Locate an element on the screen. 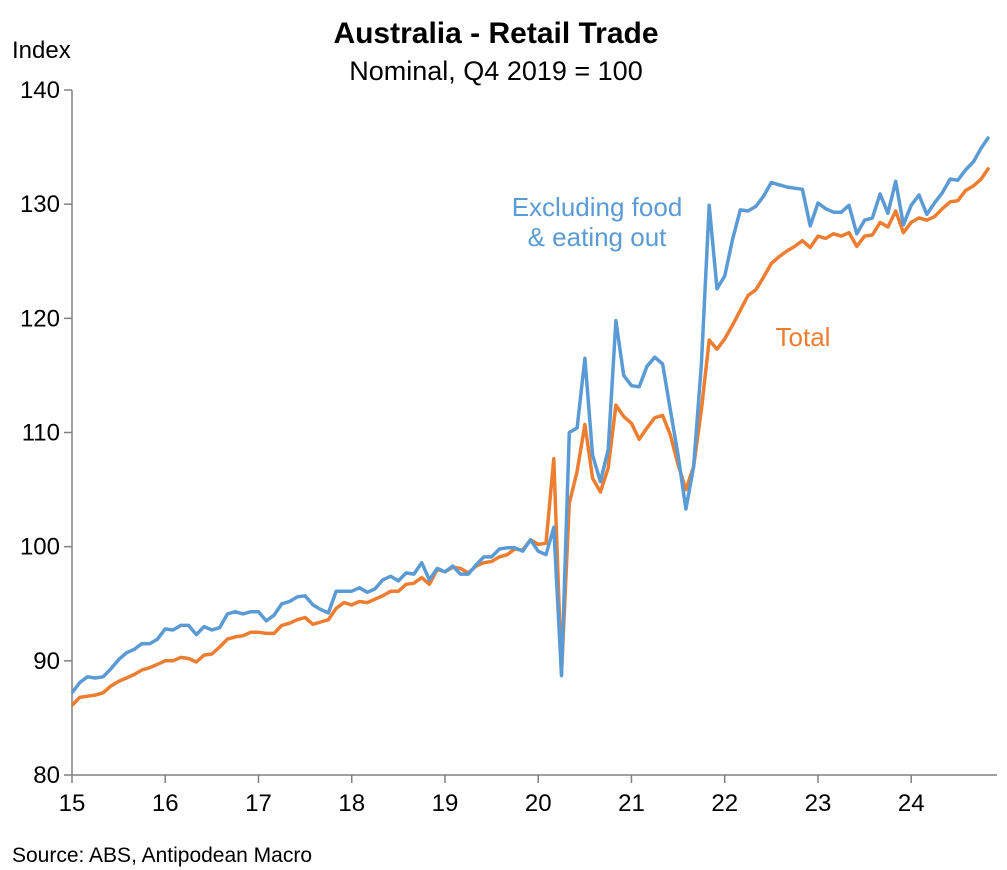 The height and width of the screenshot is (870, 1007). y-tick-label: 110 is located at coordinates (41, 433).